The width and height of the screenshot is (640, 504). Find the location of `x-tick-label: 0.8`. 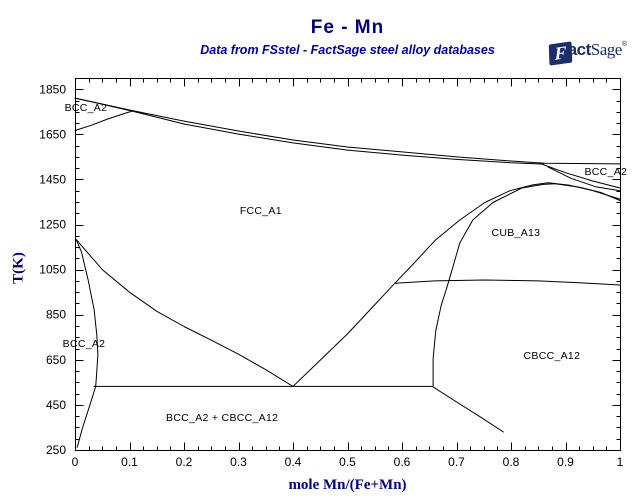

x-tick-label: 0.8 is located at coordinates (511, 462).